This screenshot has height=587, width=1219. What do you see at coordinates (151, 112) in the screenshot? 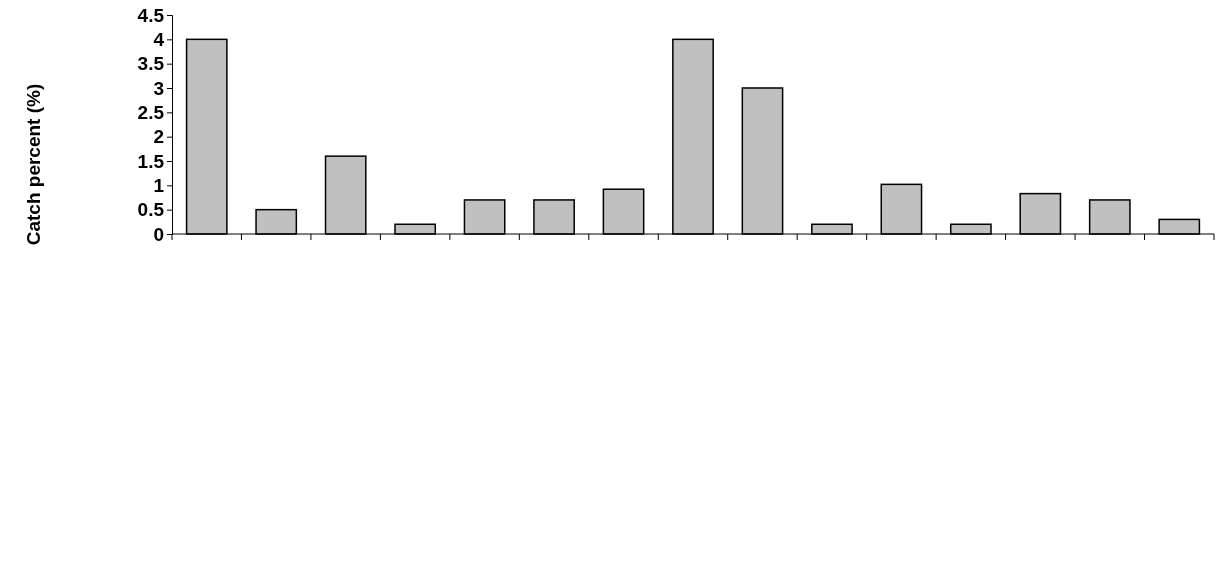
I see `y-tick-label: 2.5` at bounding box center [151, 112].